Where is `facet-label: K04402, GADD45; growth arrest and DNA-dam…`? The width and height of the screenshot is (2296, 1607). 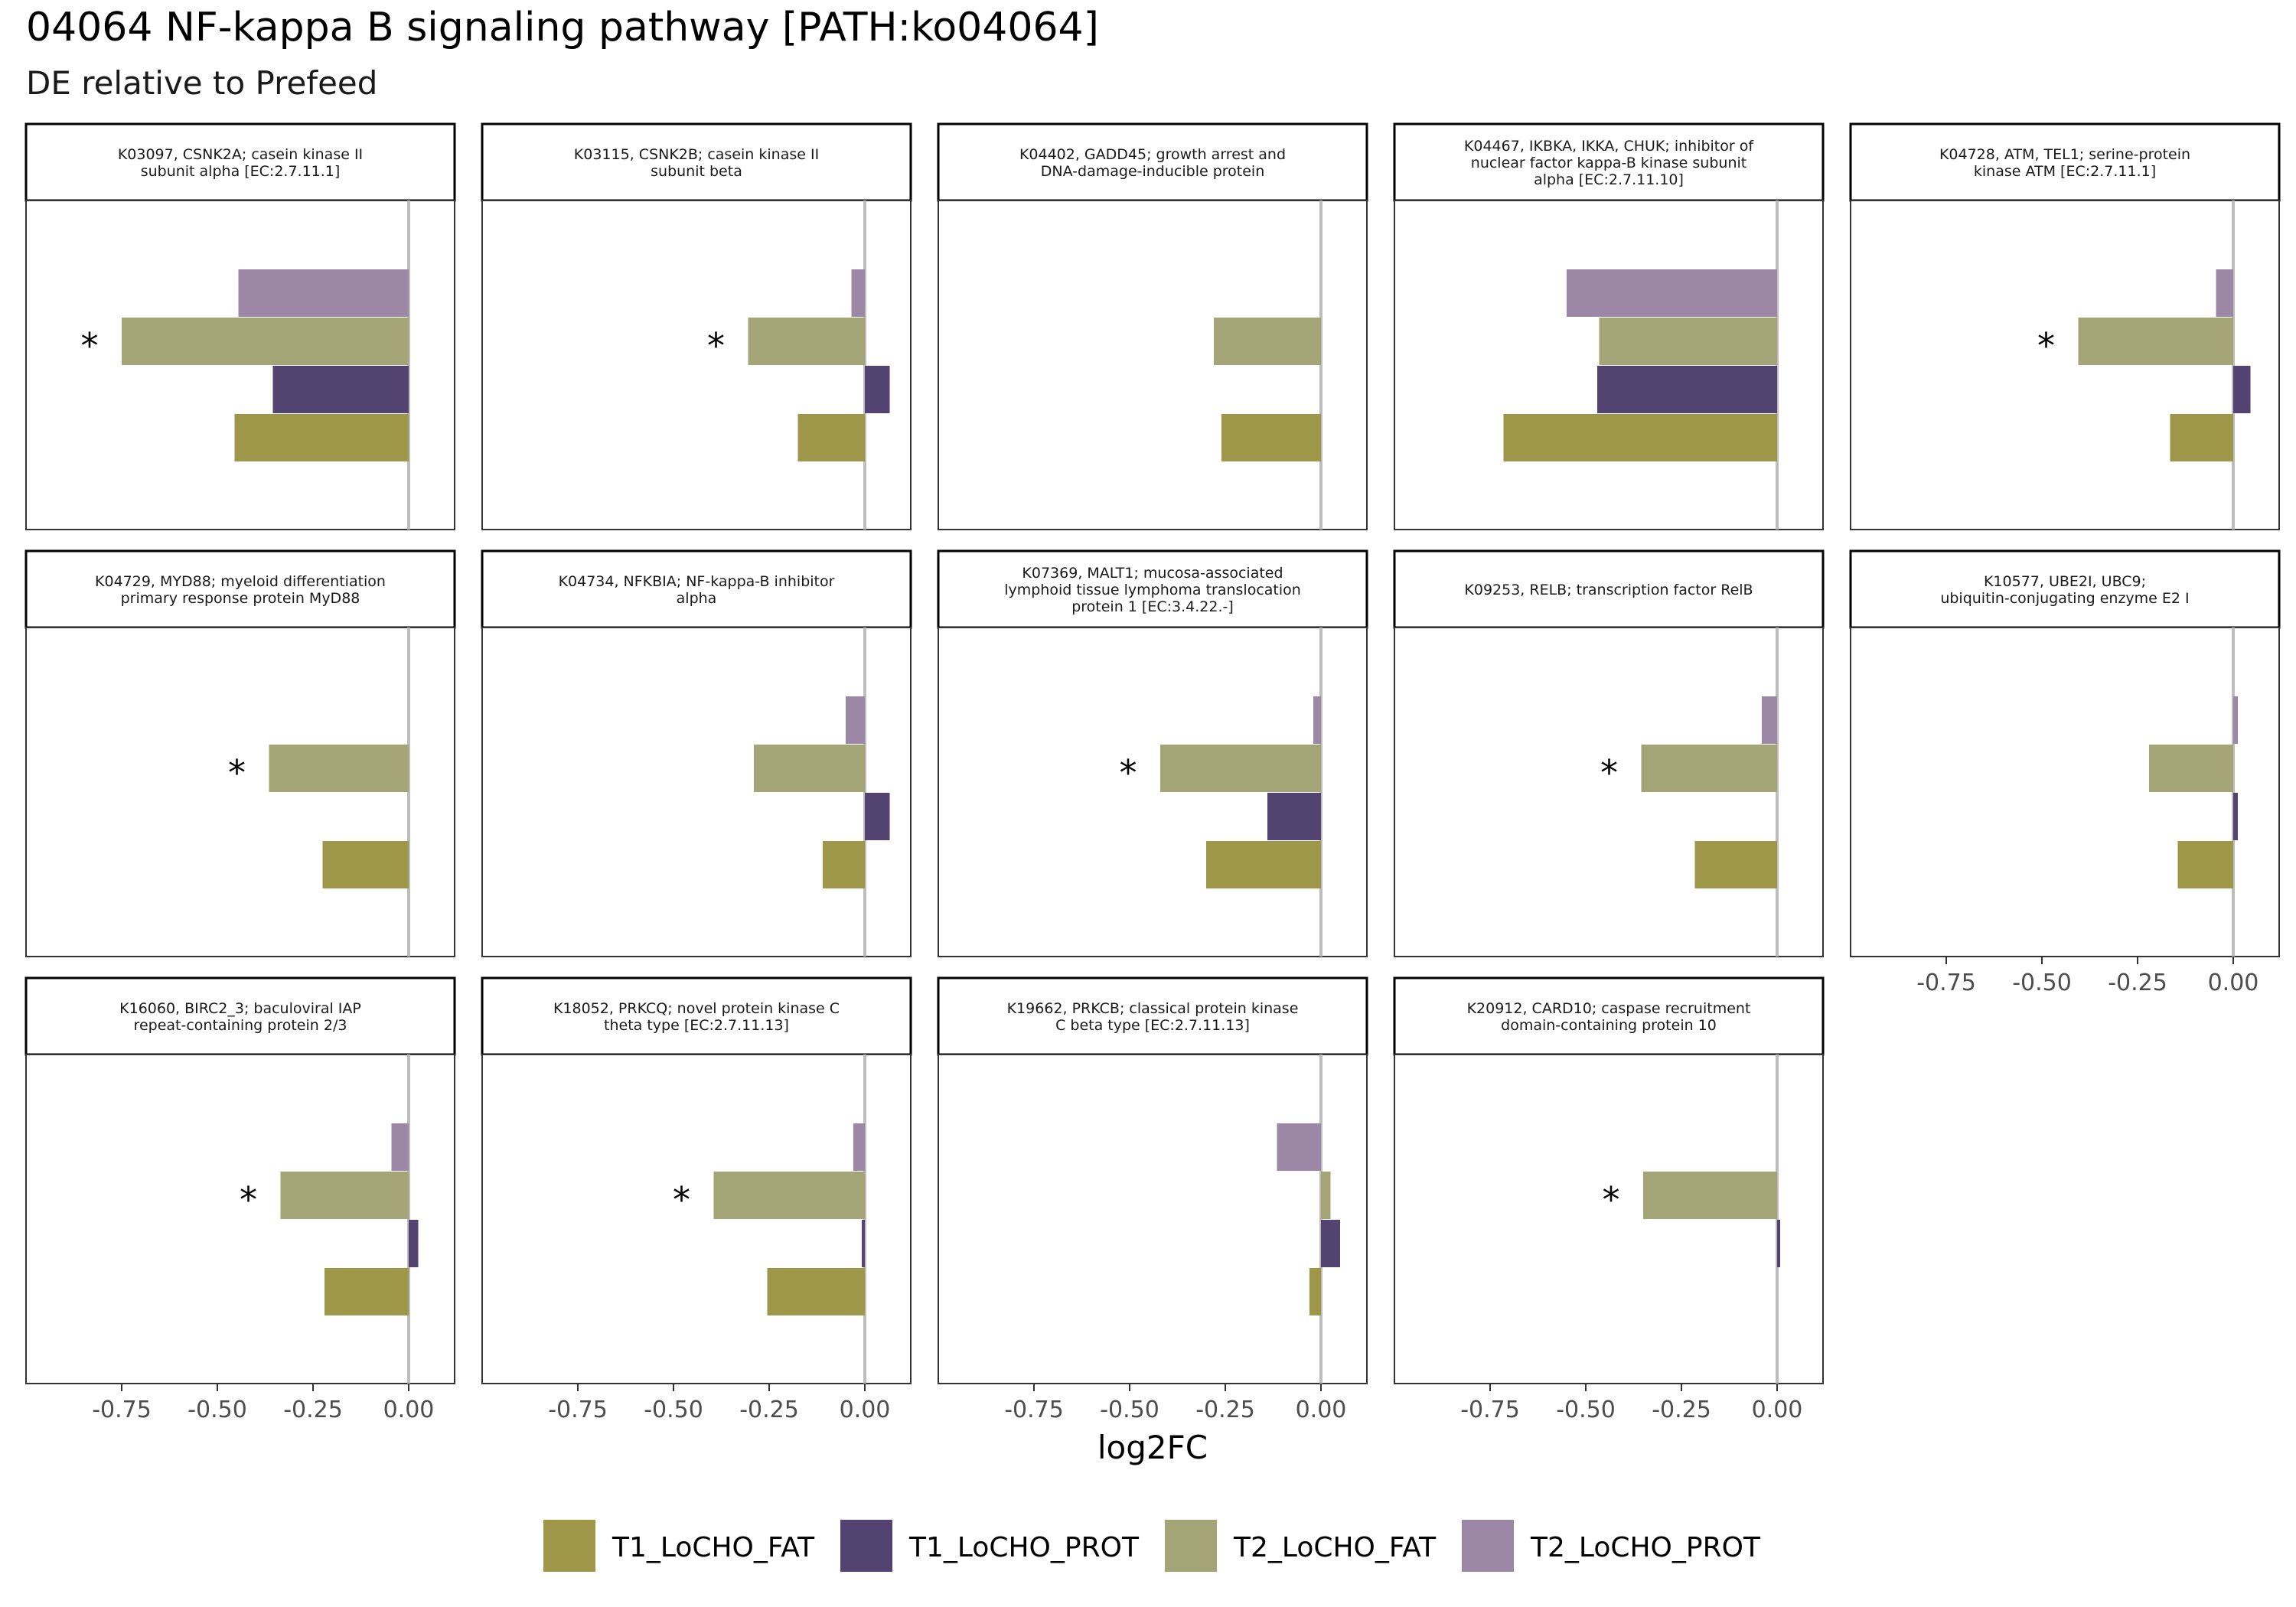
facet-label: K04402, GADD45; growth arrest and DNA-dam… is located at coordinates (1152, 163).